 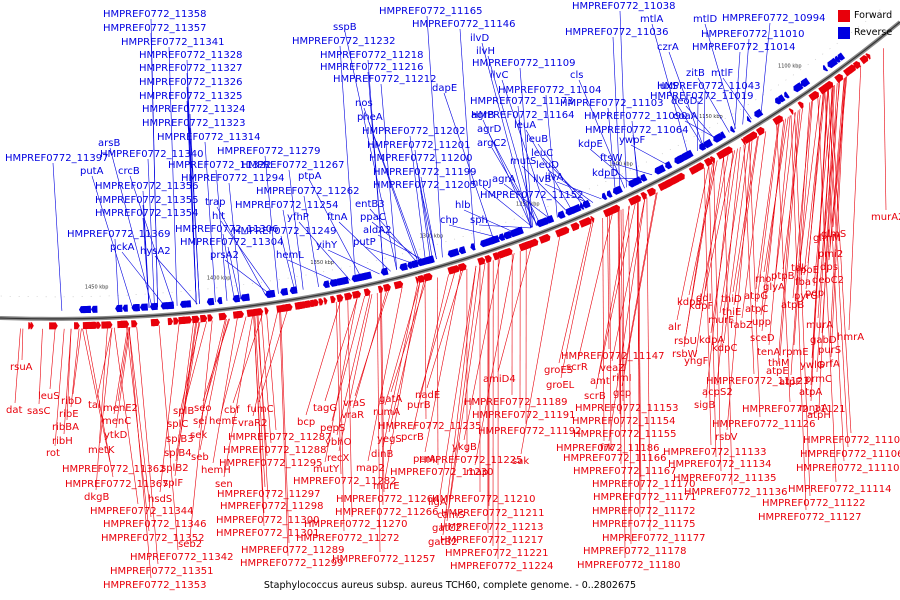 I want to click on reverse-gene-label: ywpF, so click(x=632, y=140).